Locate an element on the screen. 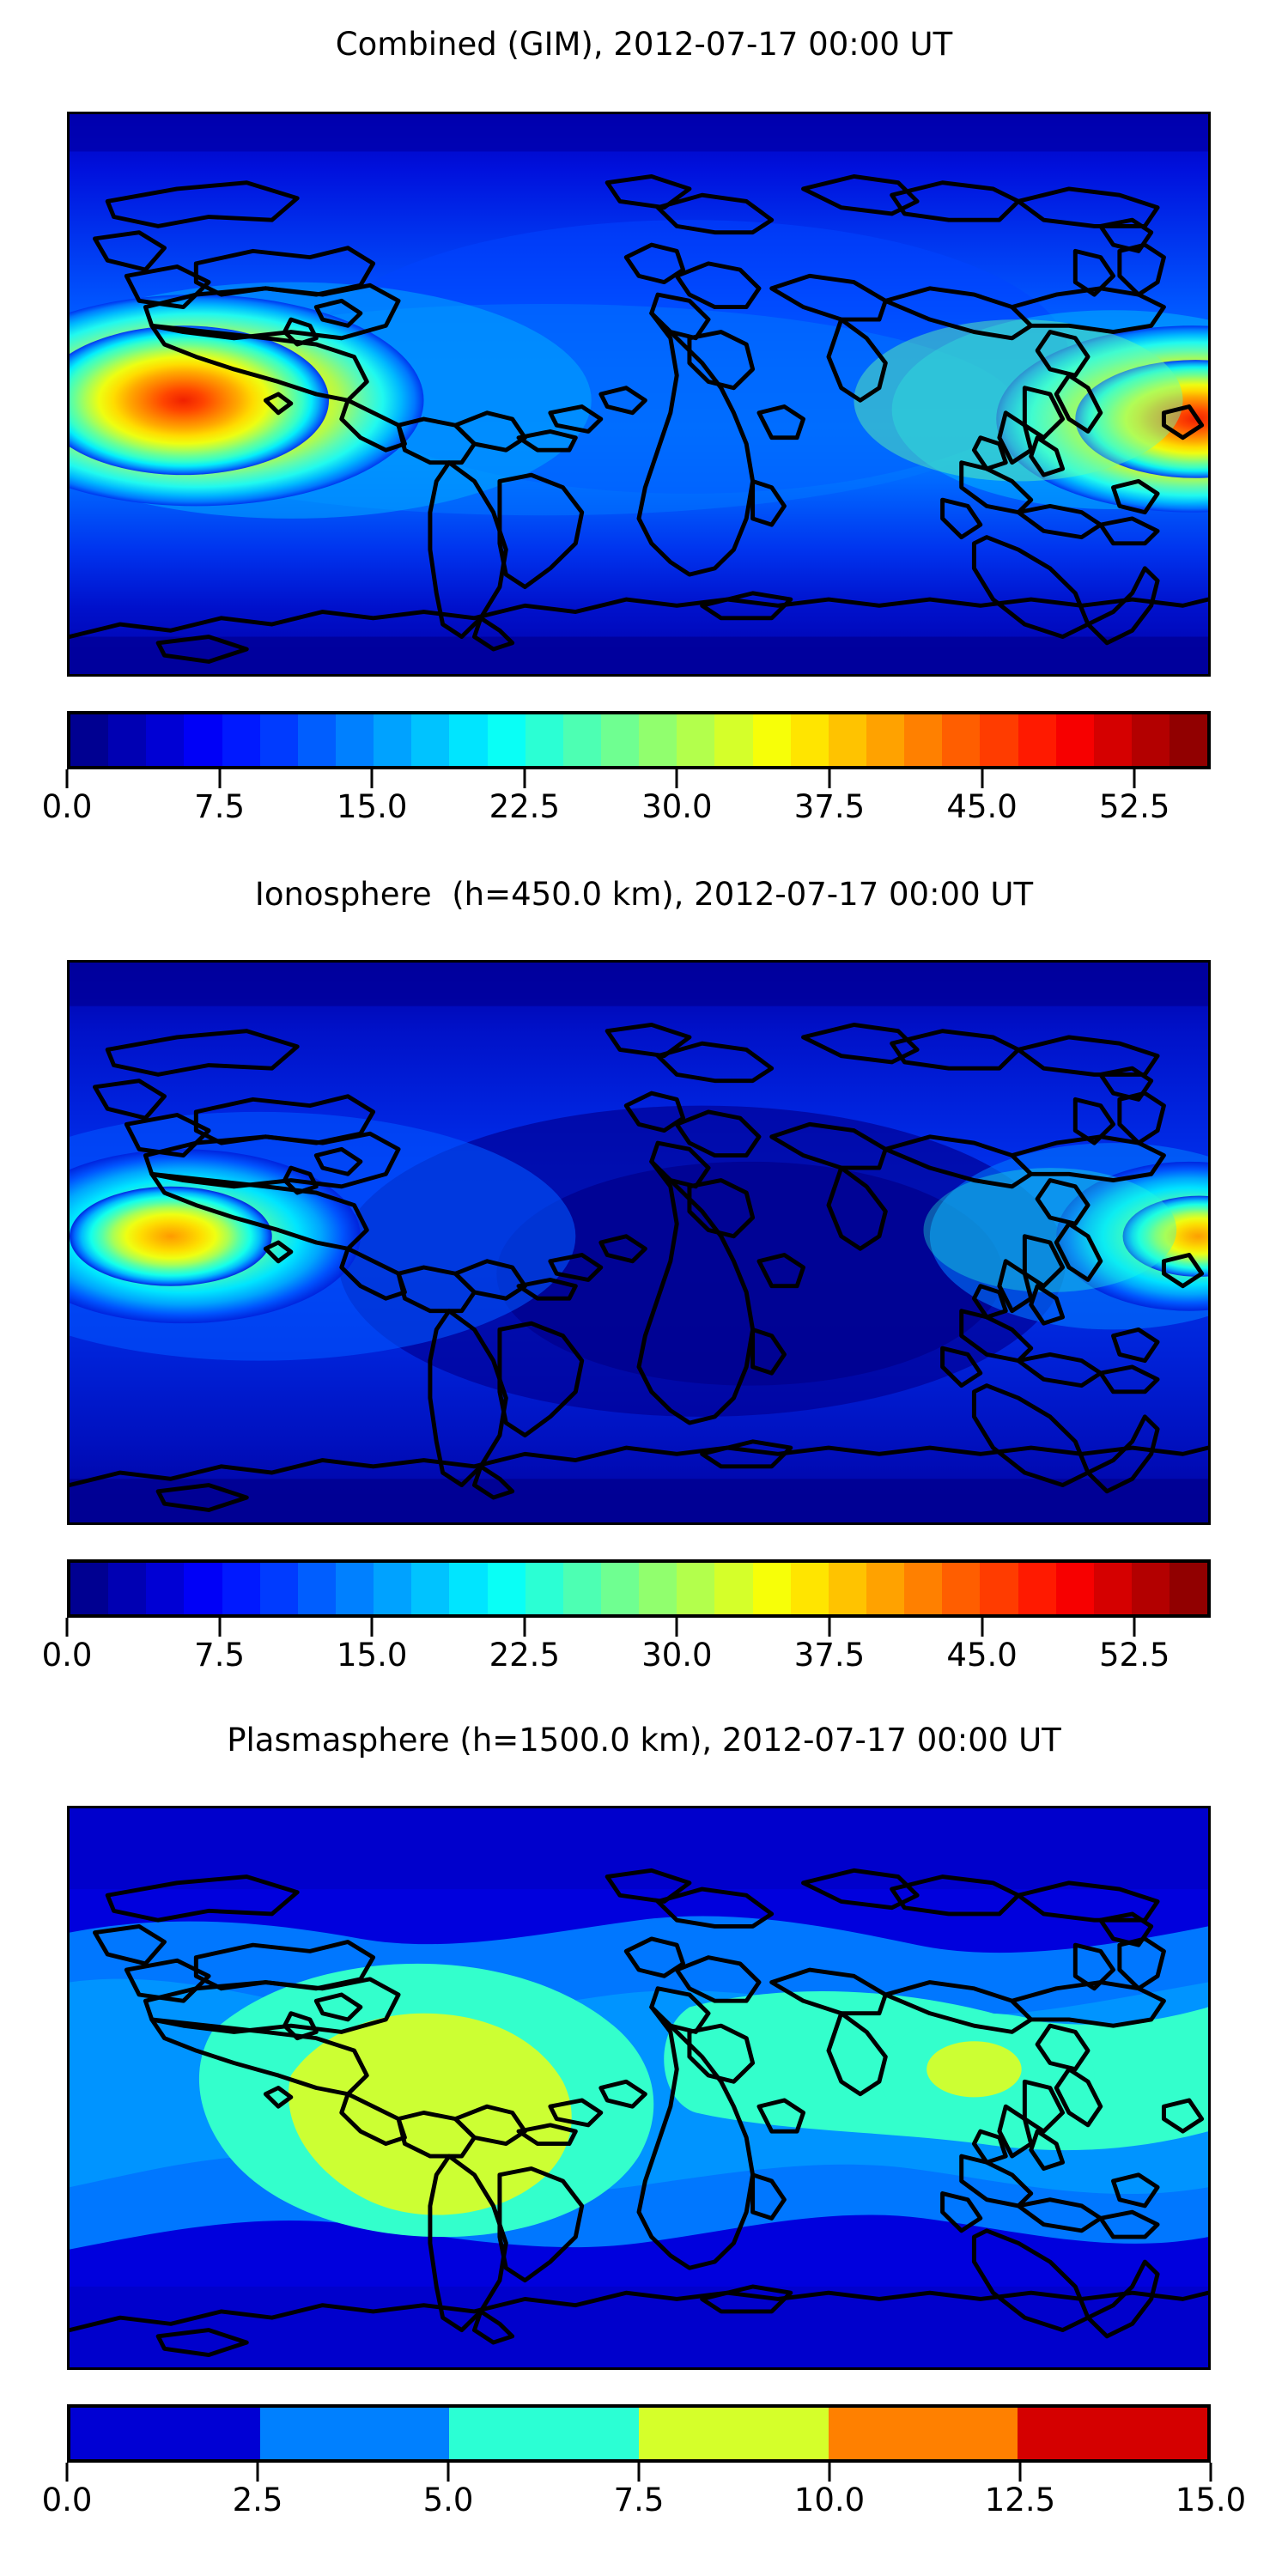 This screenshot has height=2576, width=1288. colorbar-ticks-combined is located at coordinates (638, 779).